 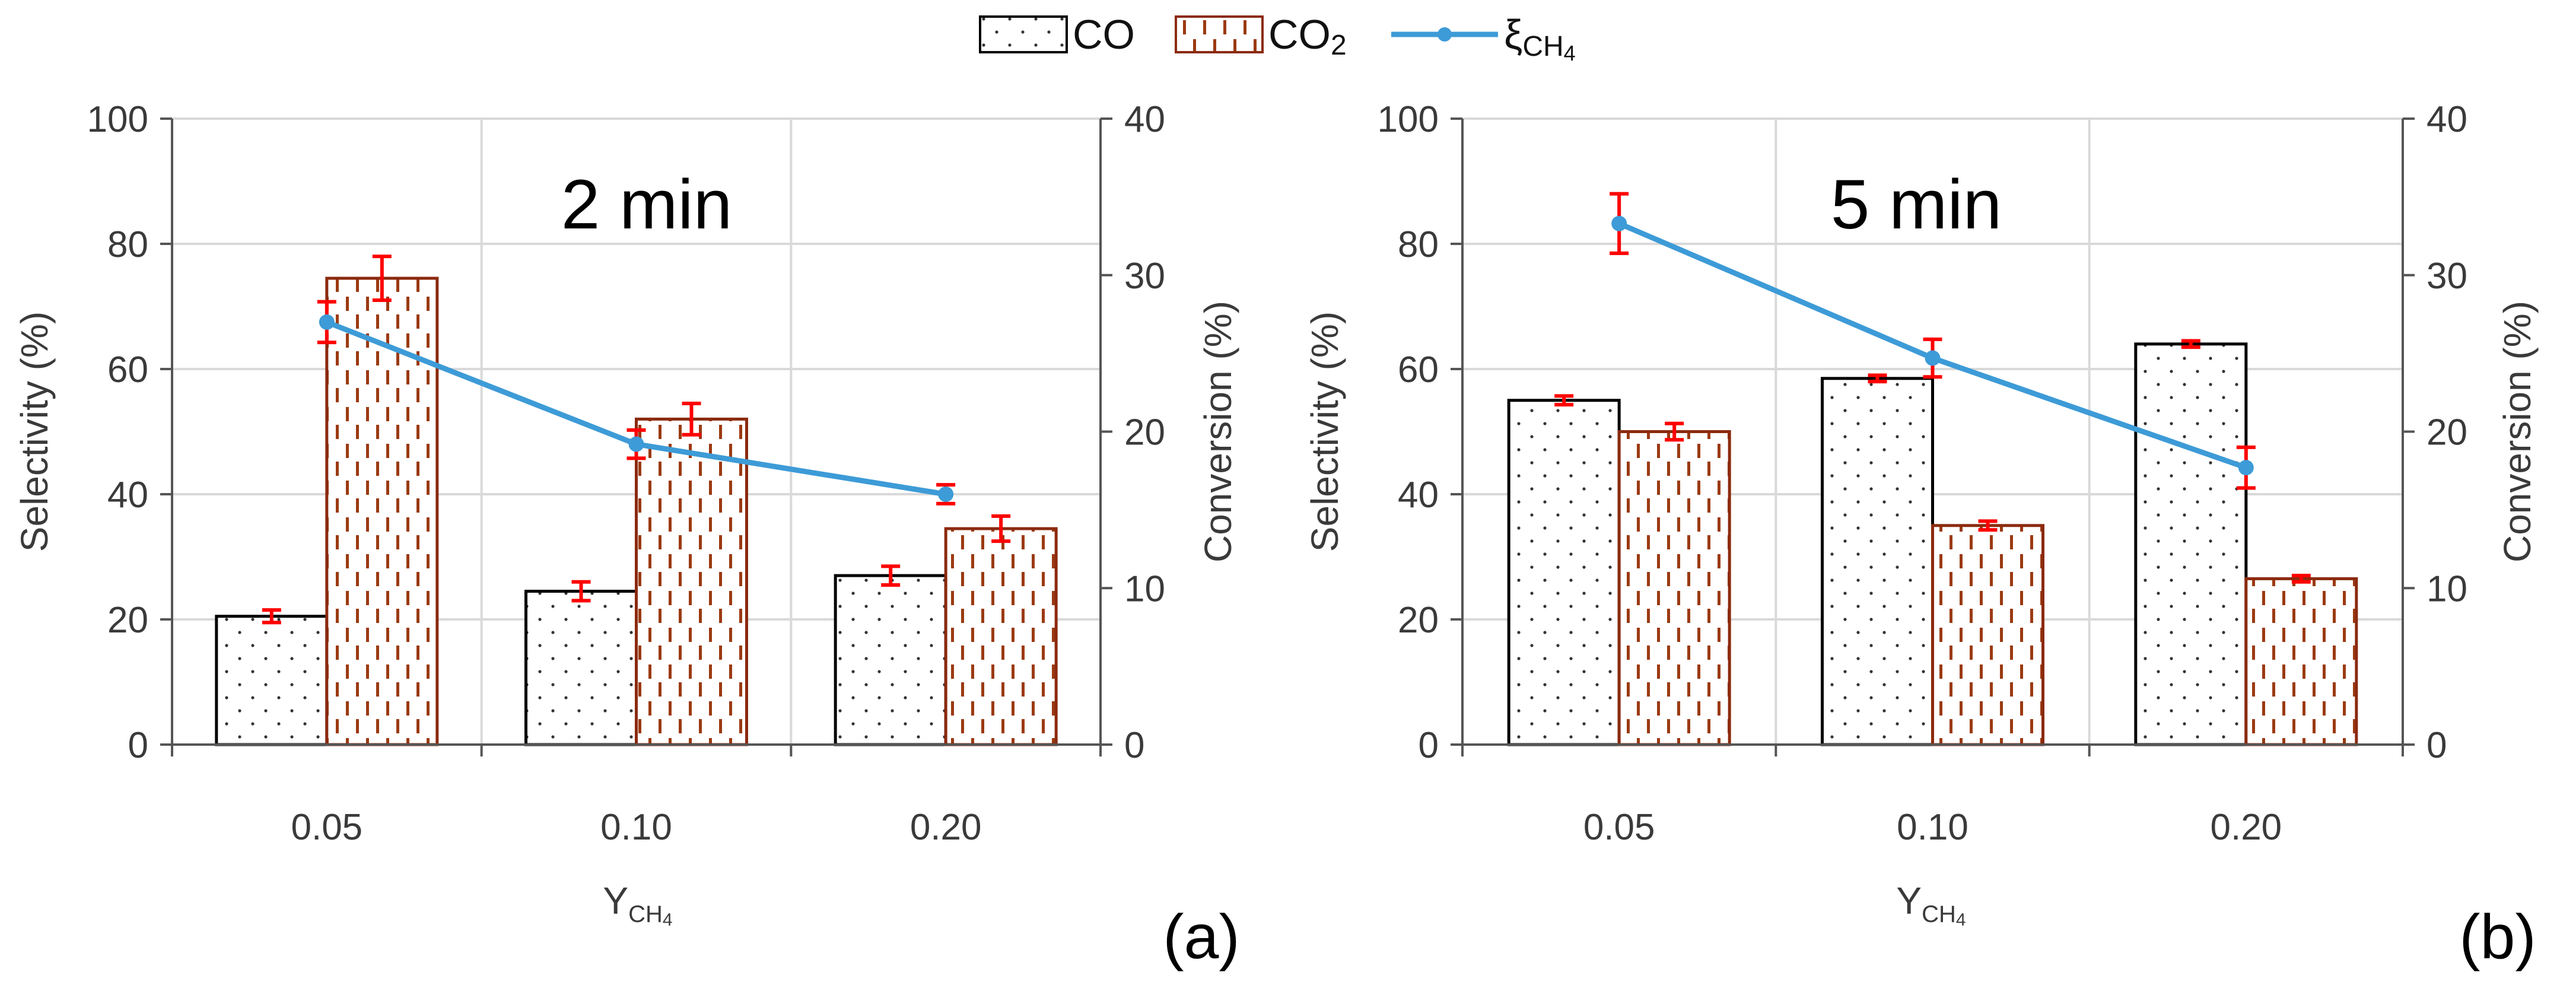 What do you see at coordinates (1570, 53) in the screenshot?
I see `legend-xi-subsub: 4` at bounding box center [1570, 53].